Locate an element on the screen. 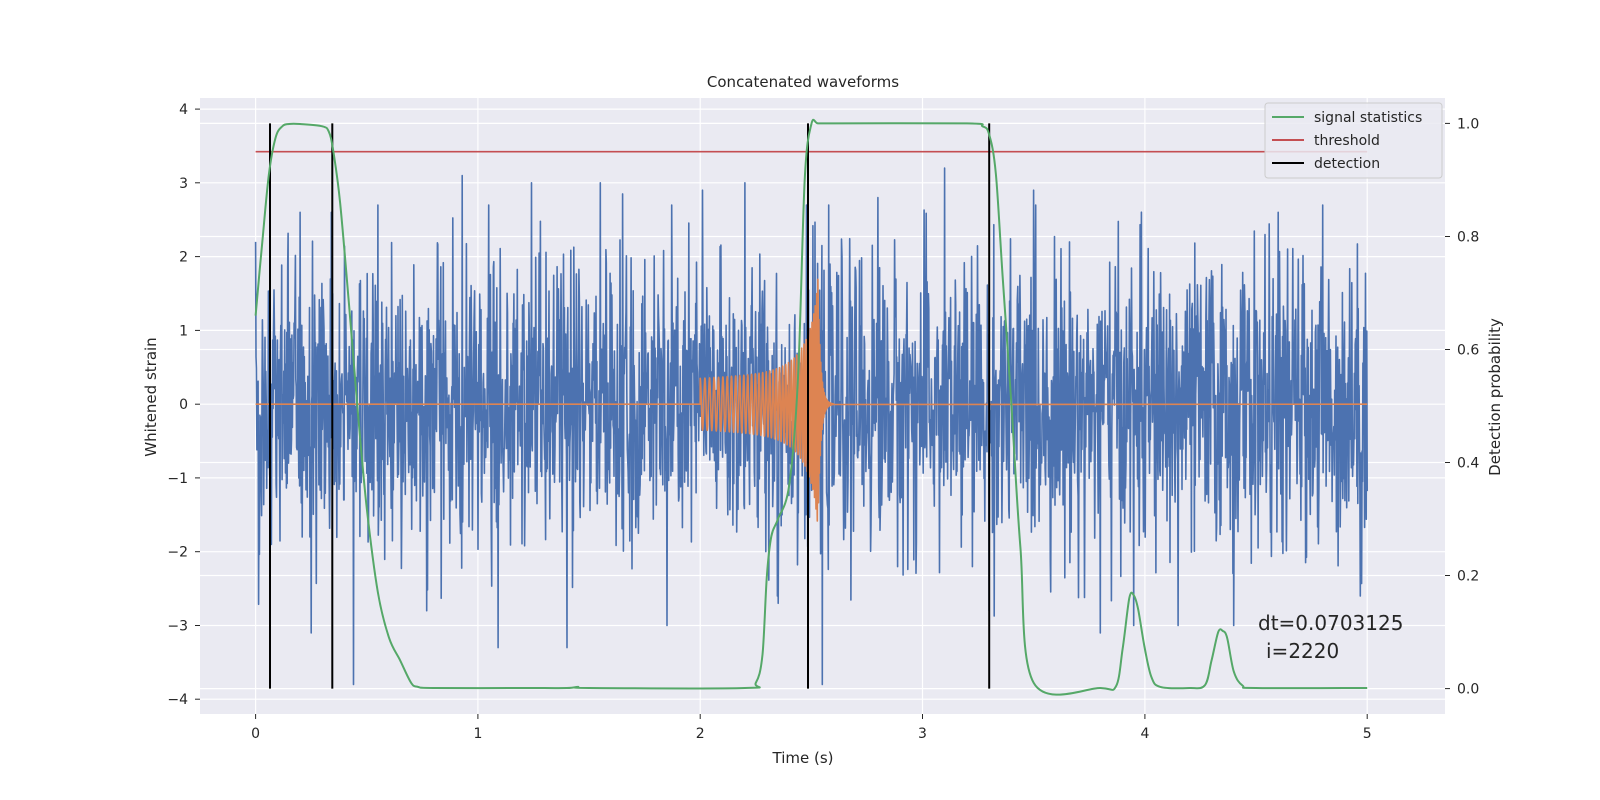 This screenshot has width=1600, height=800. x-tick-label: 5 is located at coordinates (1367, 734).